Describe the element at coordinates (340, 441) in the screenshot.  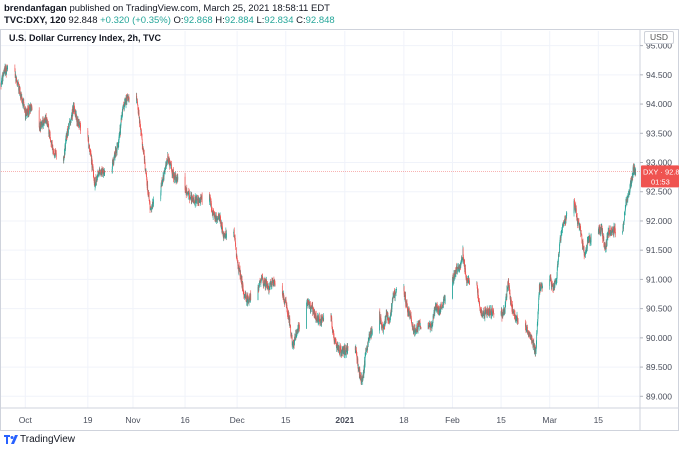
I see `footer` at that location.